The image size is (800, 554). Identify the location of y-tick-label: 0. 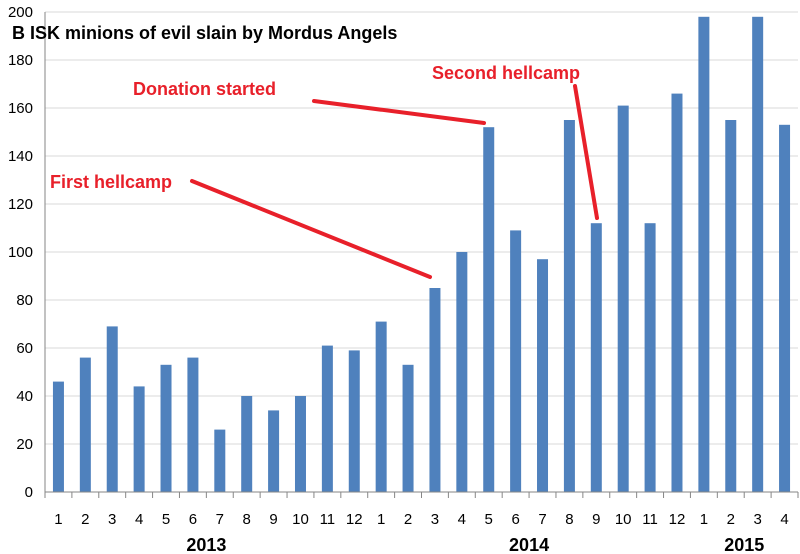
(29, 492).